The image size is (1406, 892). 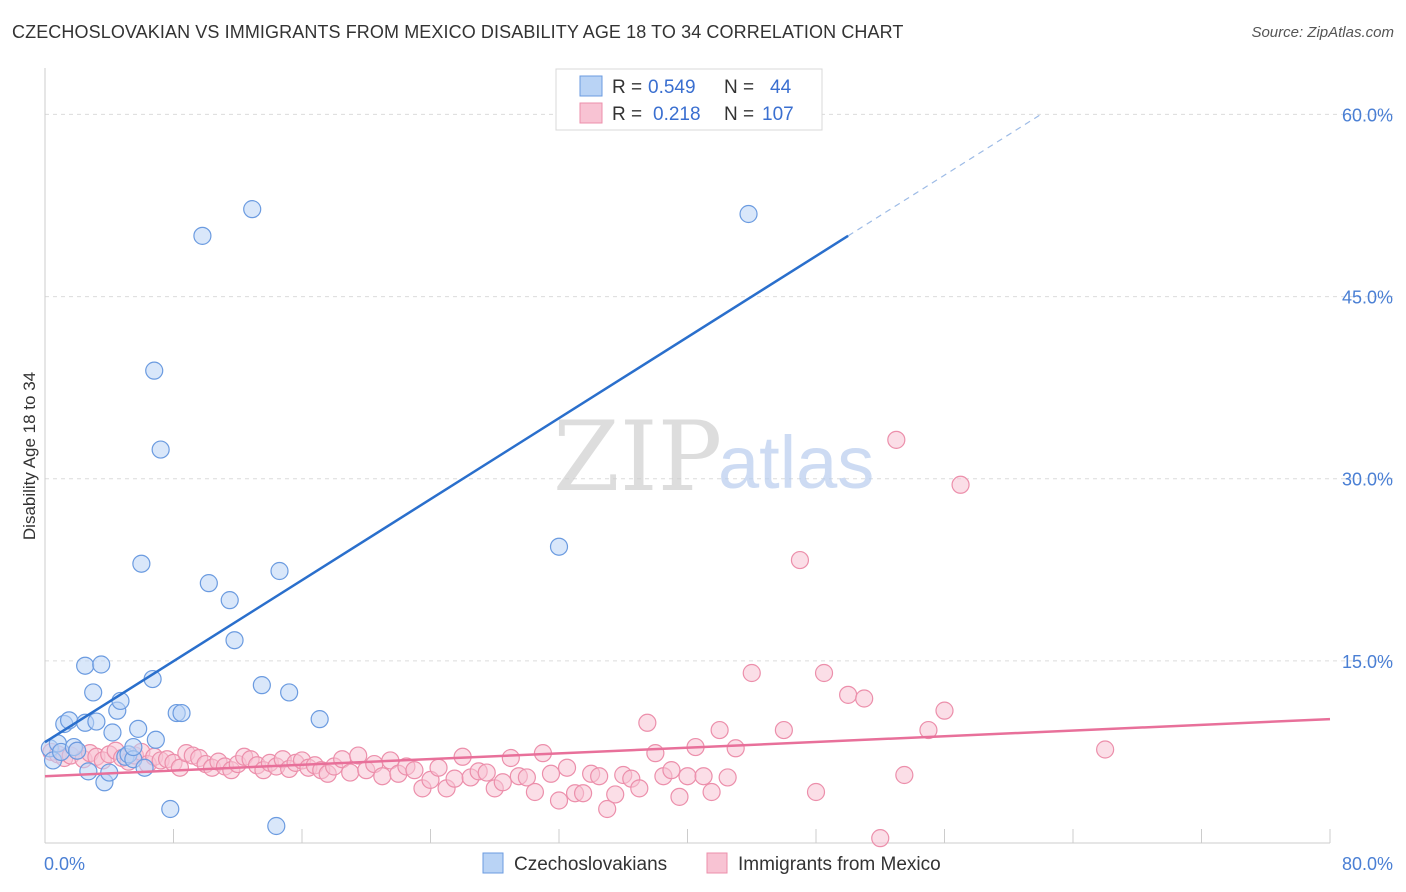 What do you see at coordinates (591, 86) in the screenshot?
I see `legend-swatch-blue` at bounding box center [591, 86].